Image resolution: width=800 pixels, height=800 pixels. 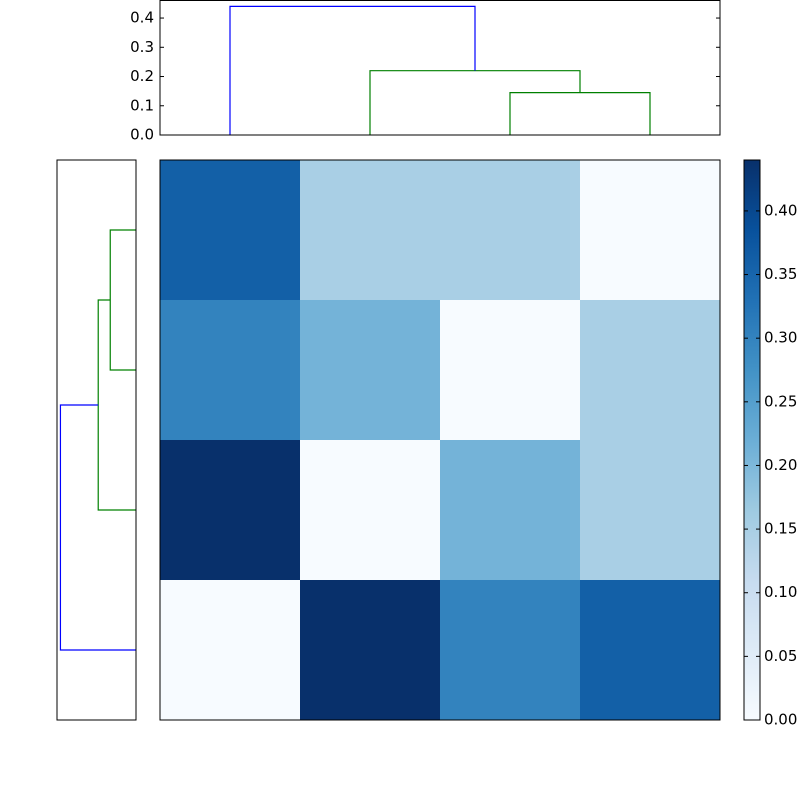 What do you see at coordinates (780, 720) in the screenshot?
I see `colorbar-tick-label: 0.00` at bounding box center [780, 720].